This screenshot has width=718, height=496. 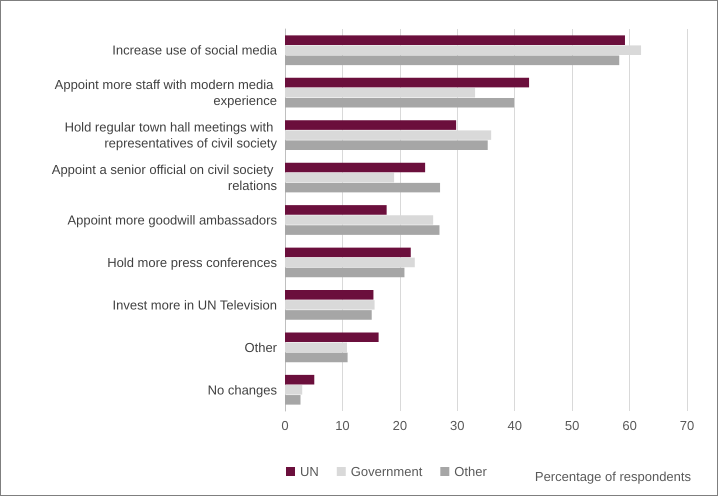 What do you see at coordinates (386, 471) in the screenshot?
I see `legend-label: Government` at bounding box center [386, 471].